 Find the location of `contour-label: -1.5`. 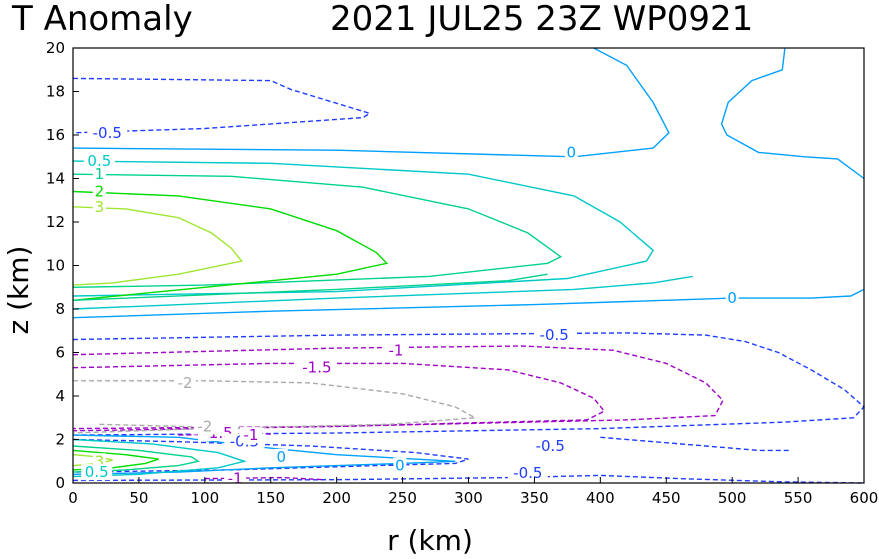

contour-label: -1.5 is located at coordinates (316, 368).